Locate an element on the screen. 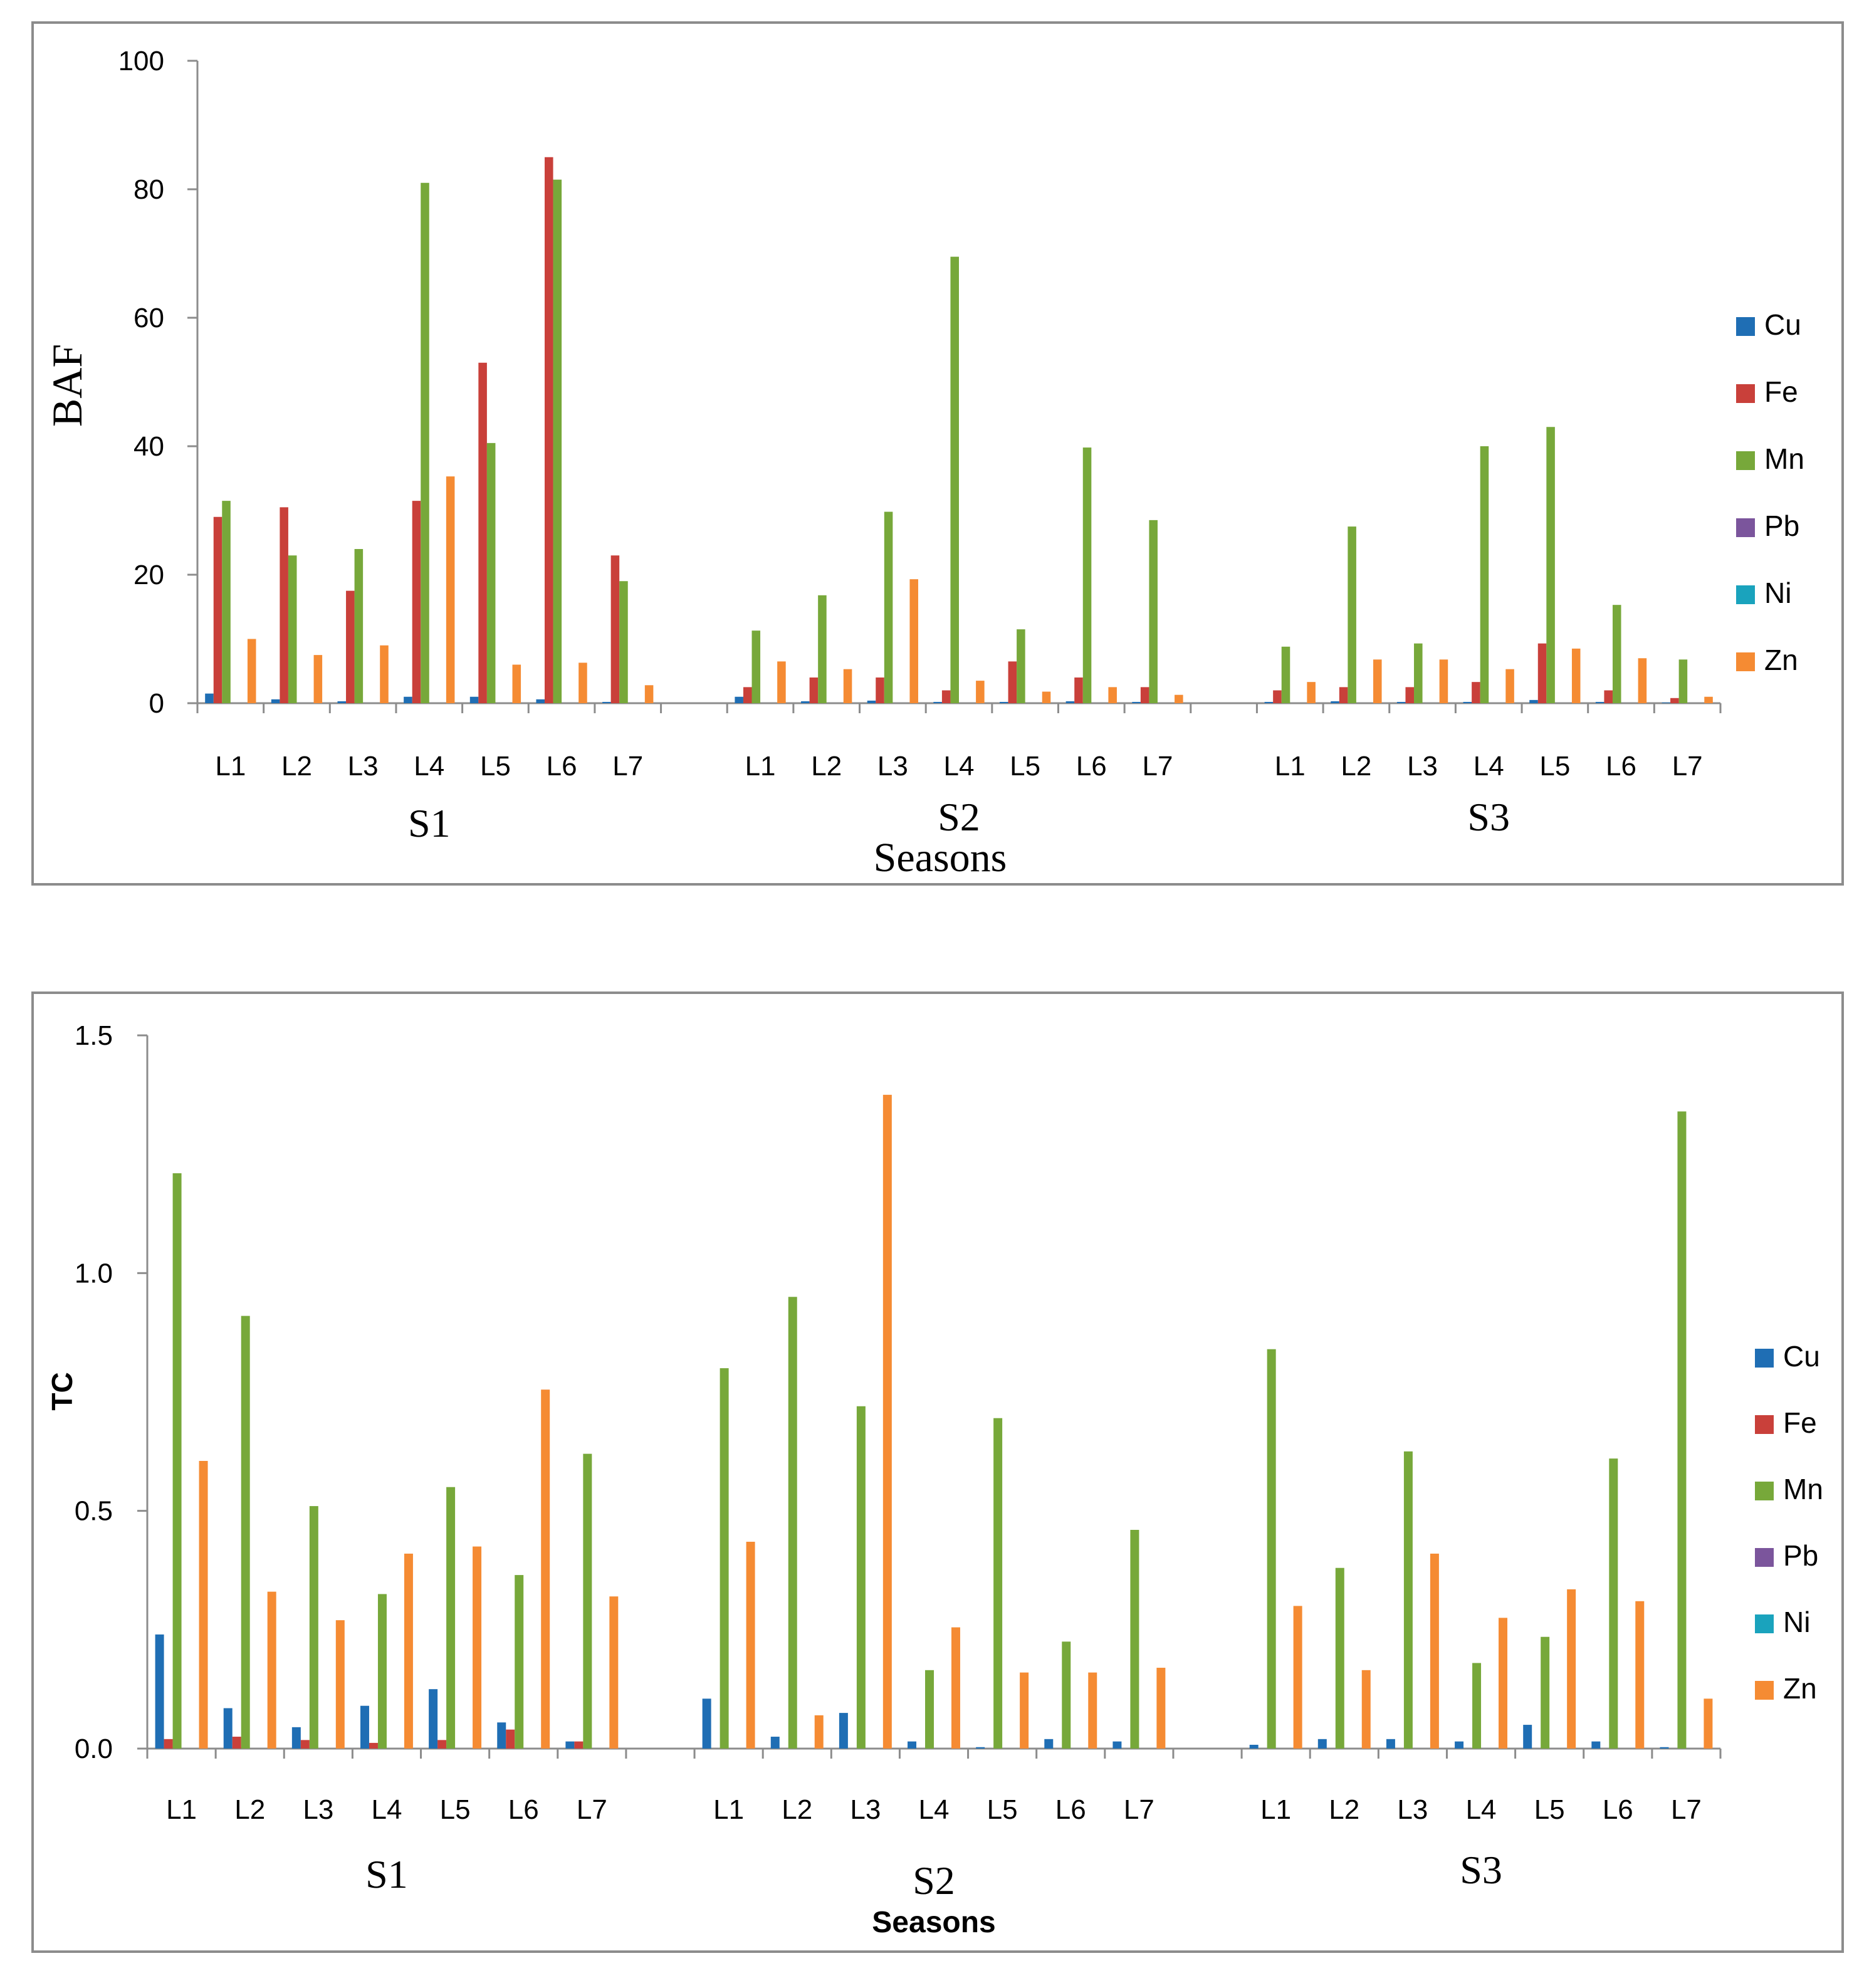 The image size is (1874, 1988). group-label: S1 is located at coordinates (429, 823).